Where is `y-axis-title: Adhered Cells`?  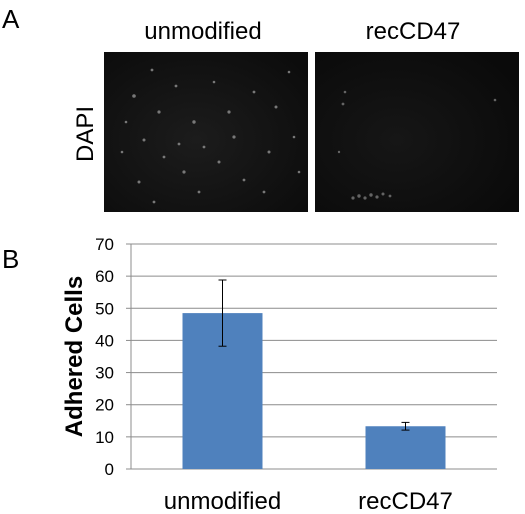 y-axis-title: Adhered Cells is located at coordinates (74, 356).